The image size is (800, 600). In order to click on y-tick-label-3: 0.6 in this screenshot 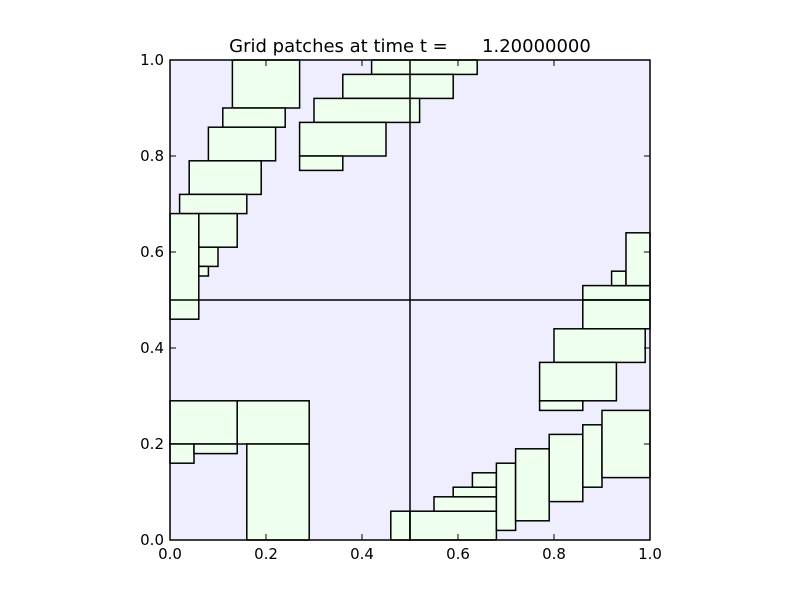, I will do `click(152, 252)`.